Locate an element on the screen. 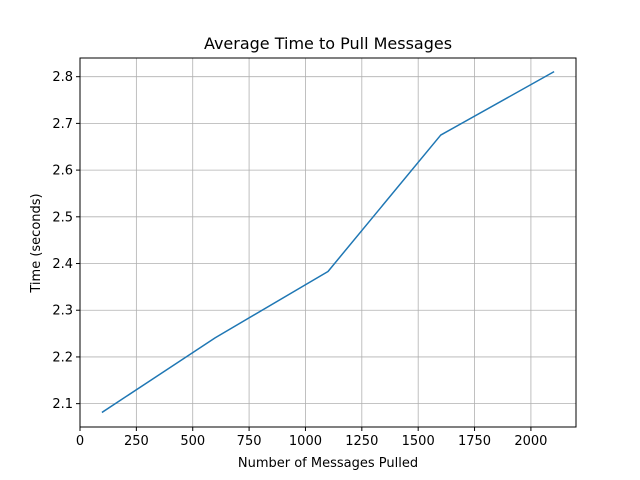 Image resolution: width=640 pixels, height=480 pixels. x-tick-label: 2000 is located at coordinates (530, 441).